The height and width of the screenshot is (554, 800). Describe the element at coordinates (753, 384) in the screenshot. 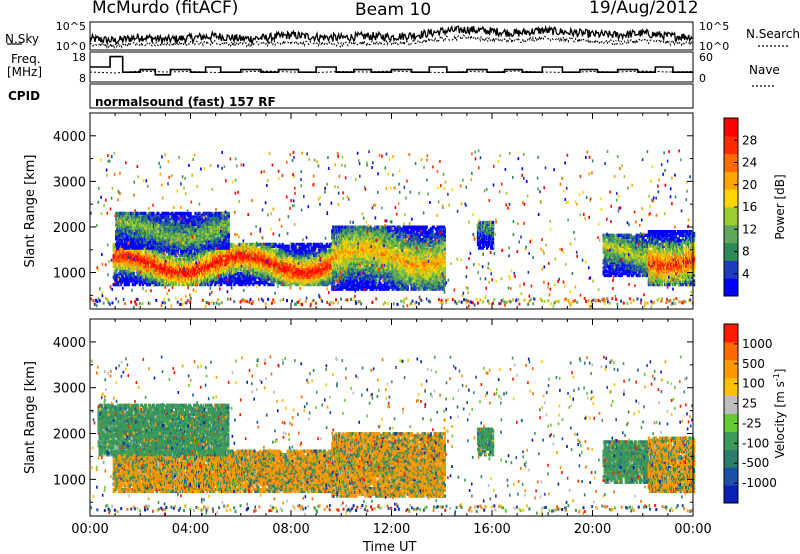

I see `velocity-colorbar-tick-label: 100` at that location.